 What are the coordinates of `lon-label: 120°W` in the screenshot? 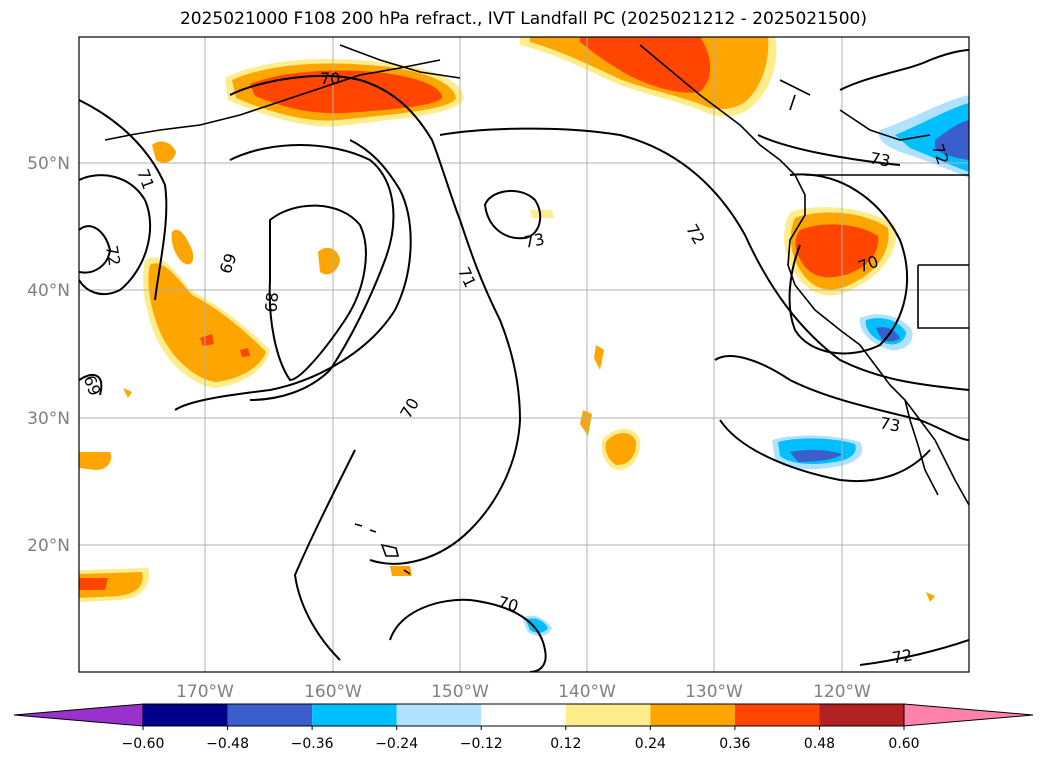 It's located at (842, 692).